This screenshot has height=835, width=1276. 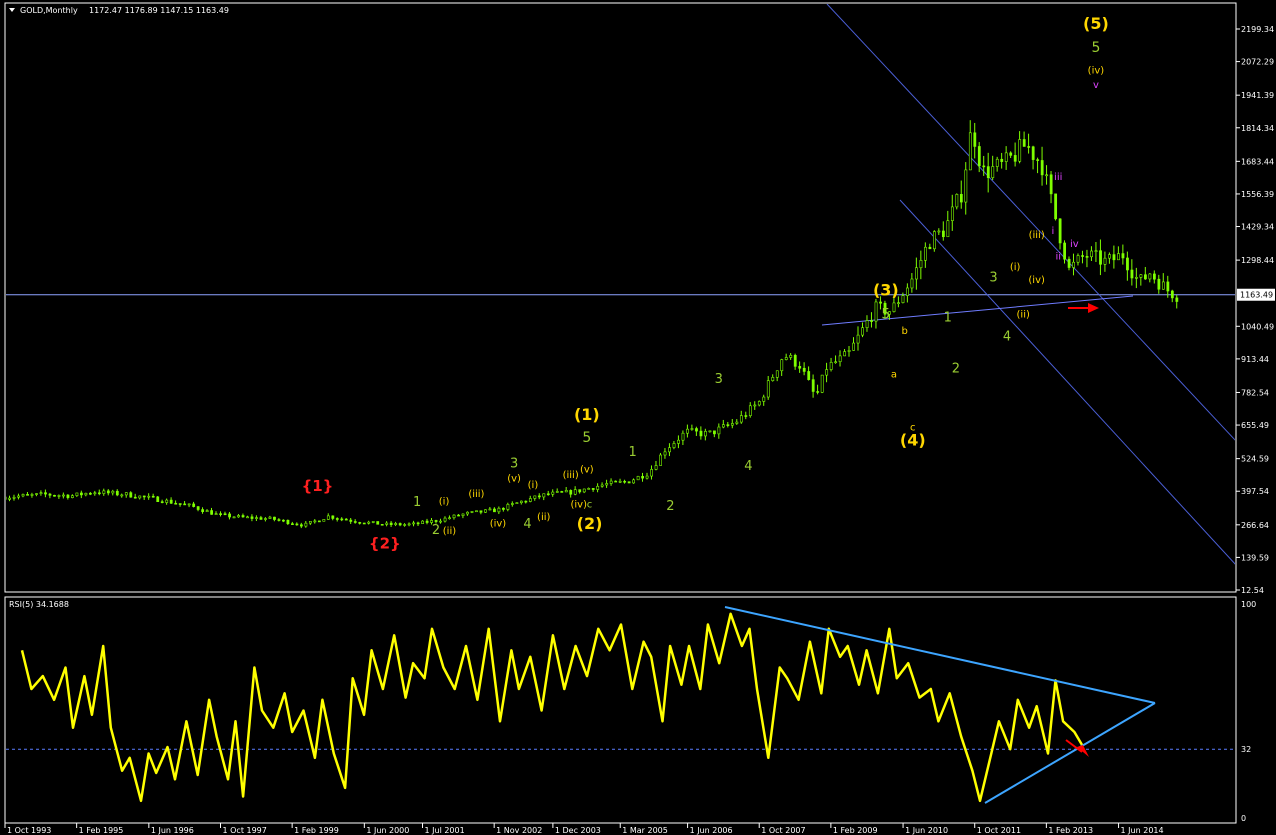 I want to click on wave-label: (2), so click(x=590, y=523).